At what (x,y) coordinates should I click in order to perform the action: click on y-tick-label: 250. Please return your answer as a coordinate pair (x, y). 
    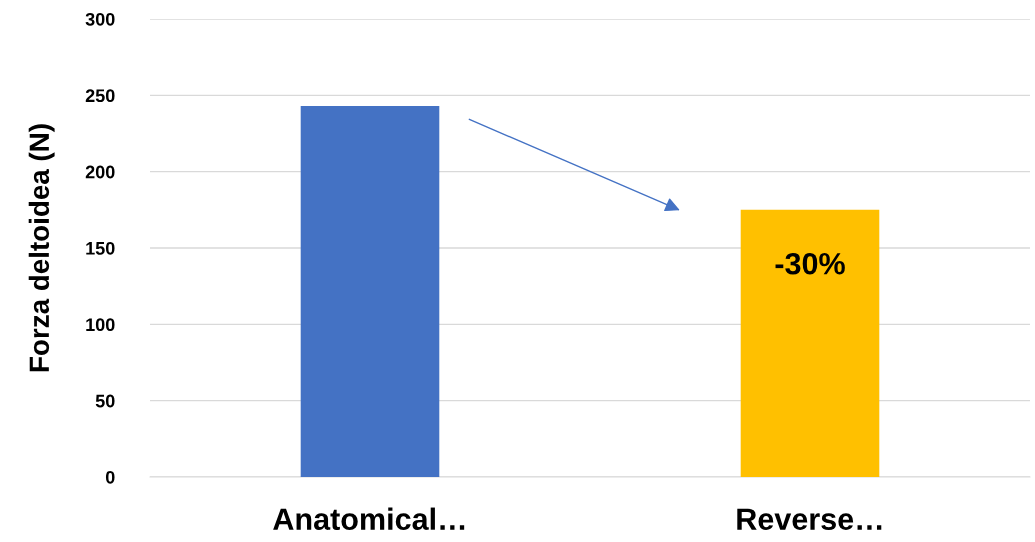
    Looking at the image, I should click on (100, 96).